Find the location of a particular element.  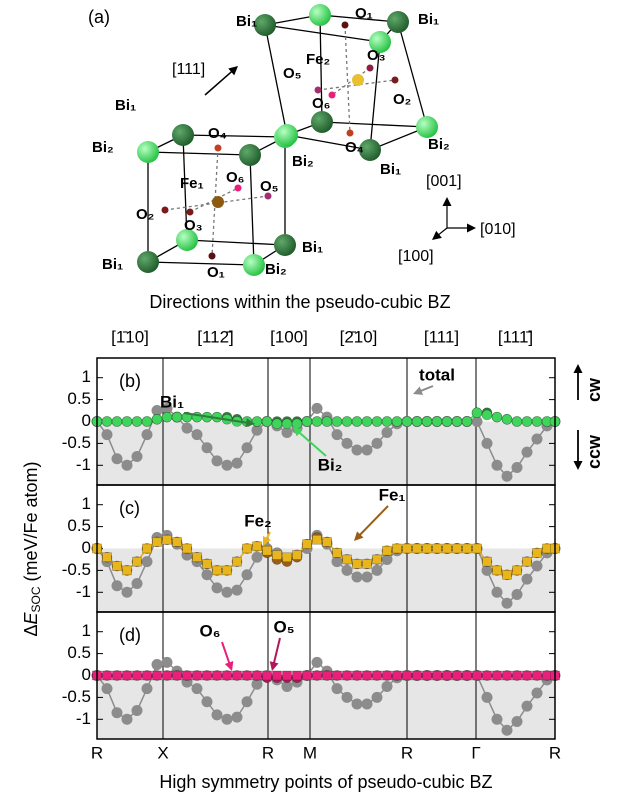

x-tick-label: R is located at coordinates (407, 752).